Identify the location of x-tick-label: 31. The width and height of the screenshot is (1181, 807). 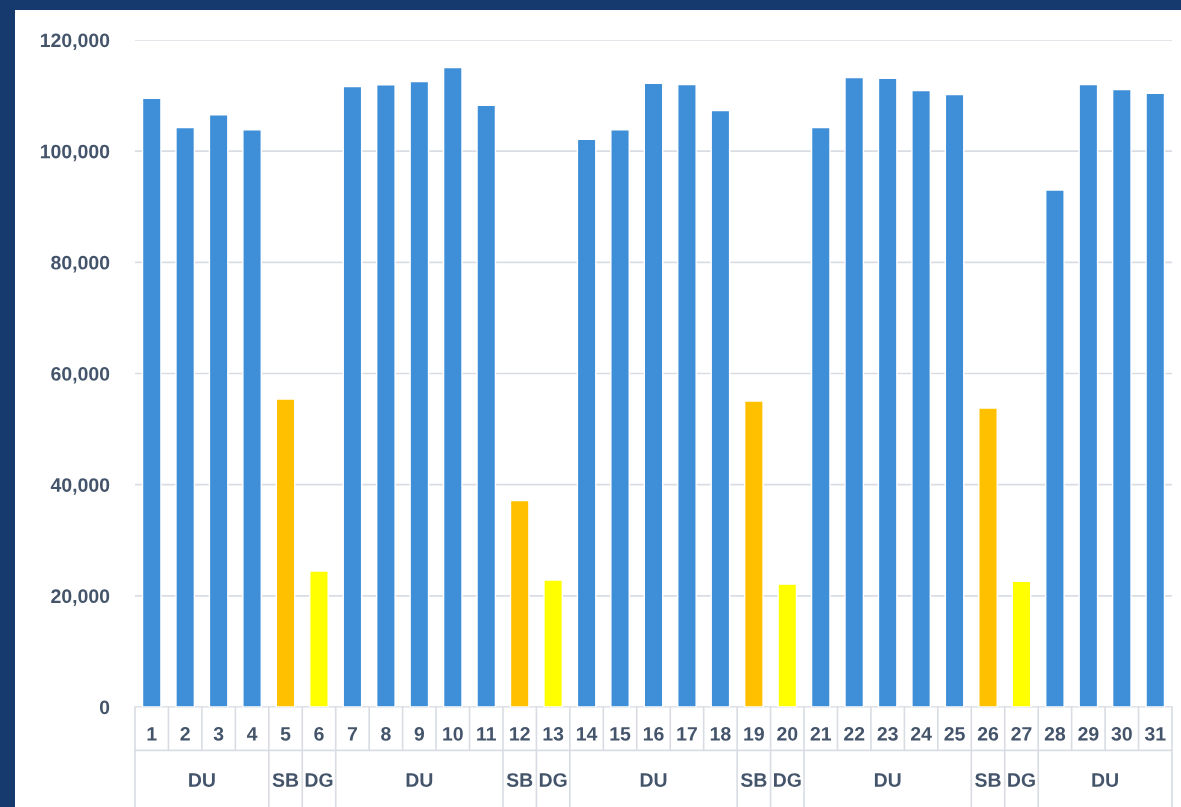
(1155, 733).